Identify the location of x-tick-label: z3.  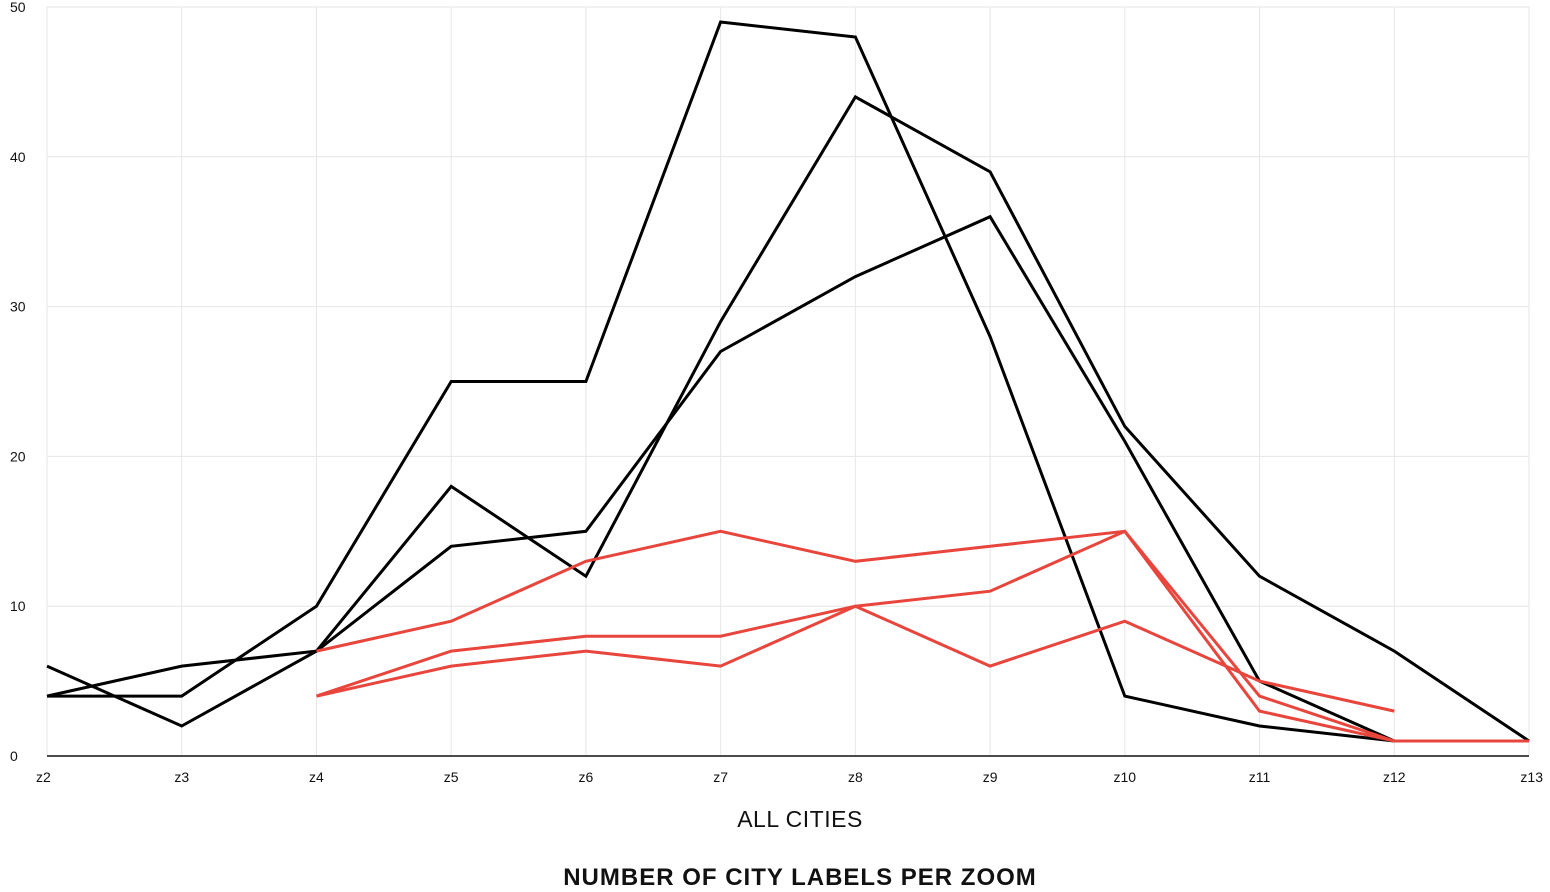
(181, 777).